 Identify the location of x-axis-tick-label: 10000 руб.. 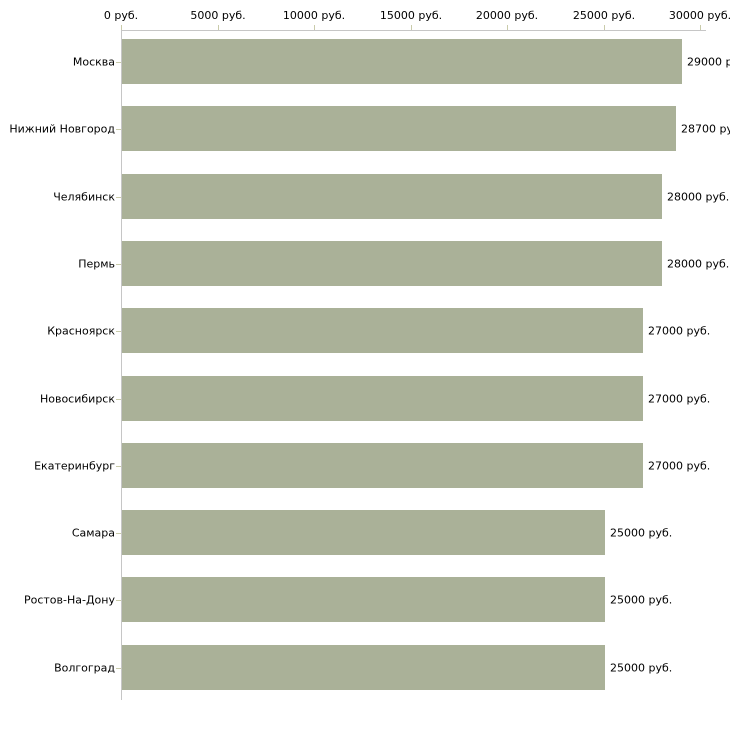
(314, 15).